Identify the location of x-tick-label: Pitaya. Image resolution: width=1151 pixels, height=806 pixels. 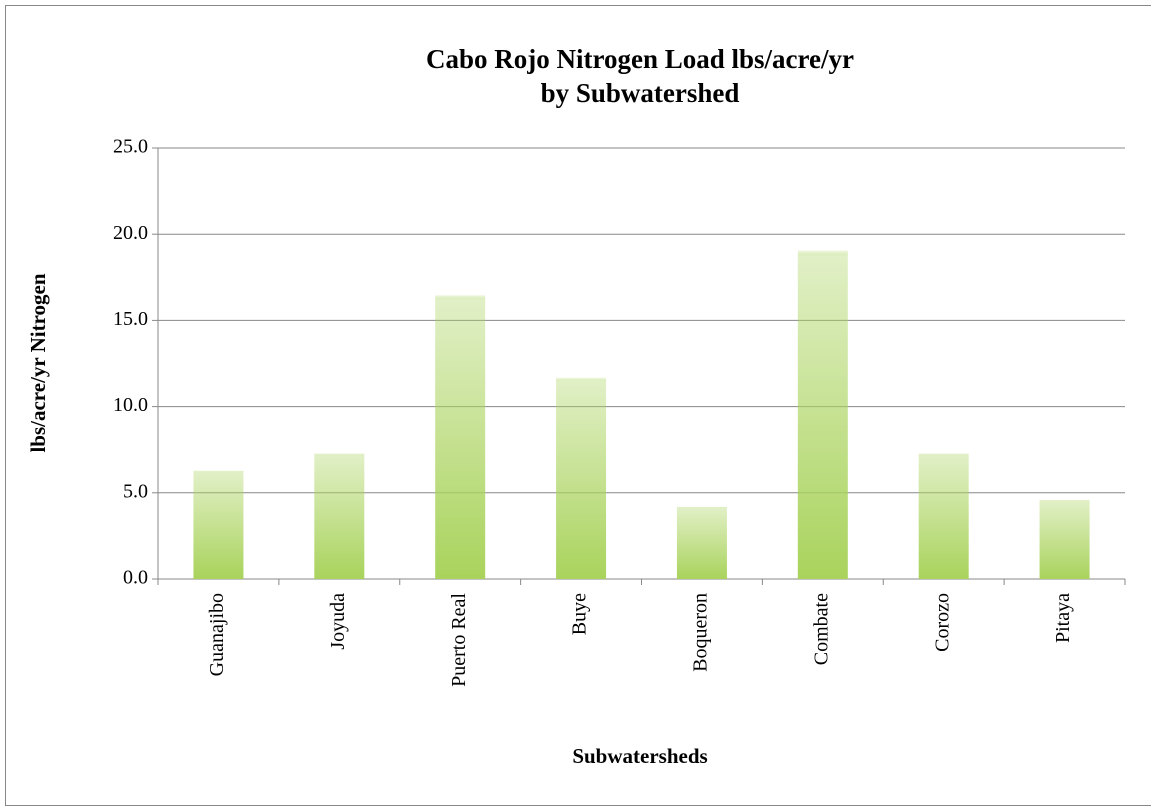
(1063, 618).